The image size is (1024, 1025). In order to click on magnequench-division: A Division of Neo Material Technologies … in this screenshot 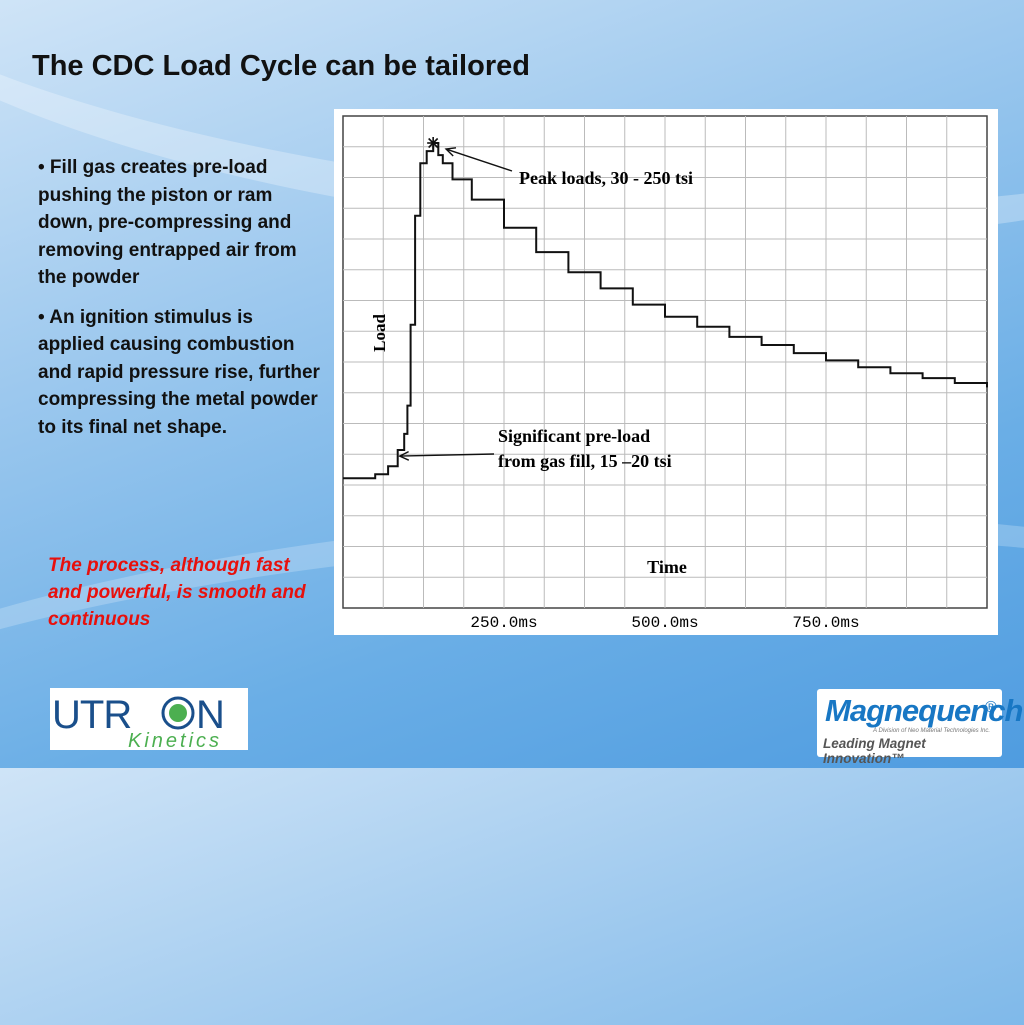, I will do `click(931, 731)`.